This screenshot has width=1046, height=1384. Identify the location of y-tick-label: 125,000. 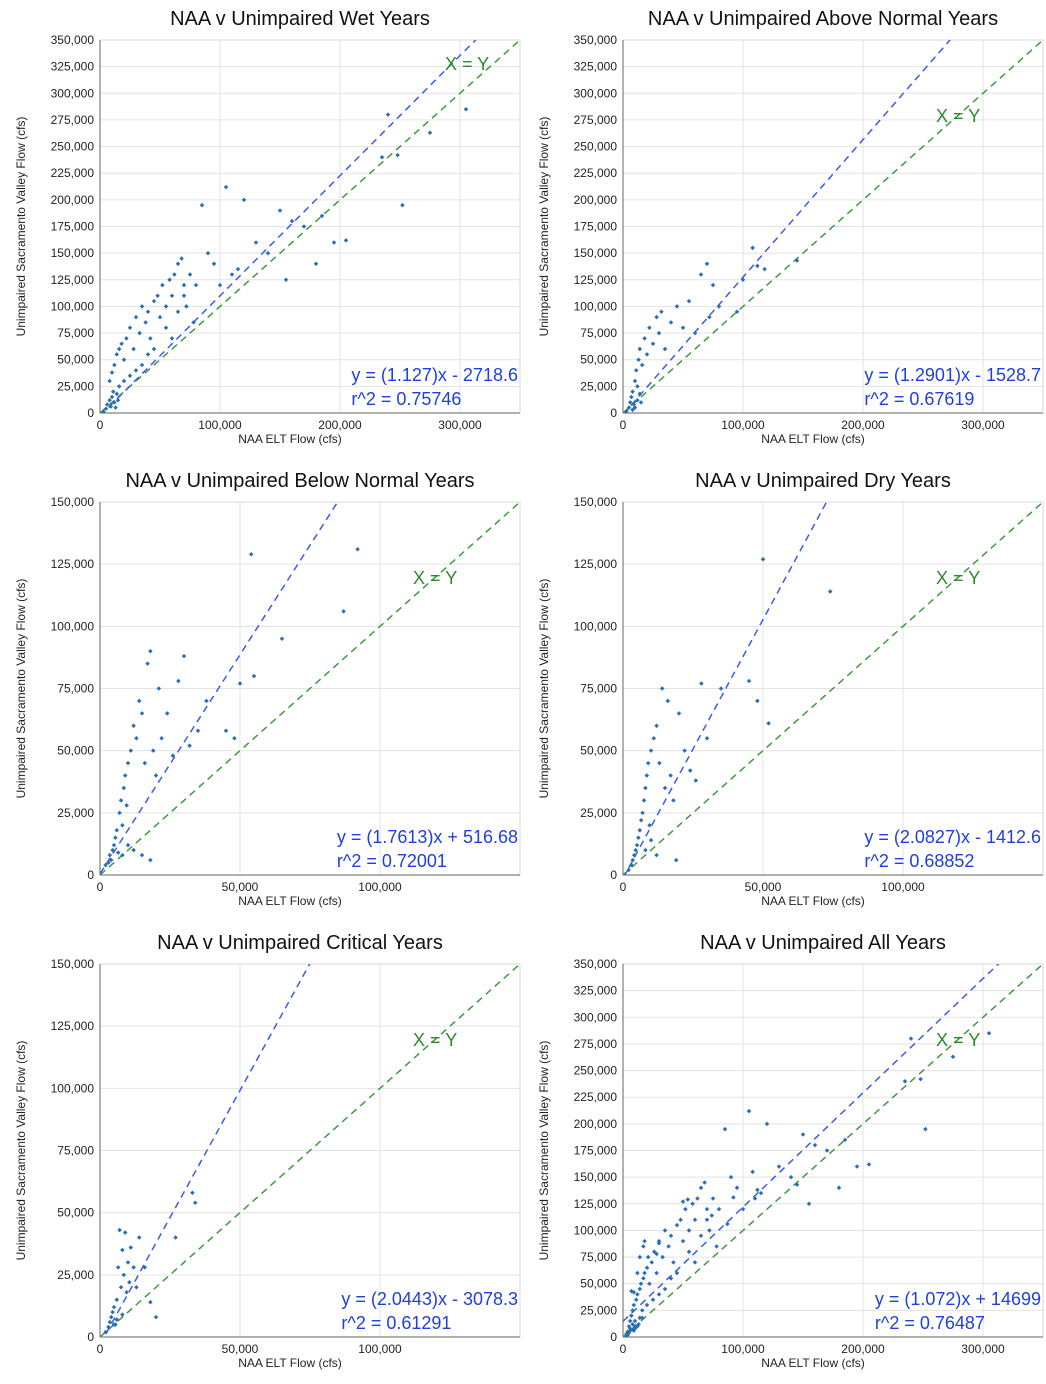
(596, 280).